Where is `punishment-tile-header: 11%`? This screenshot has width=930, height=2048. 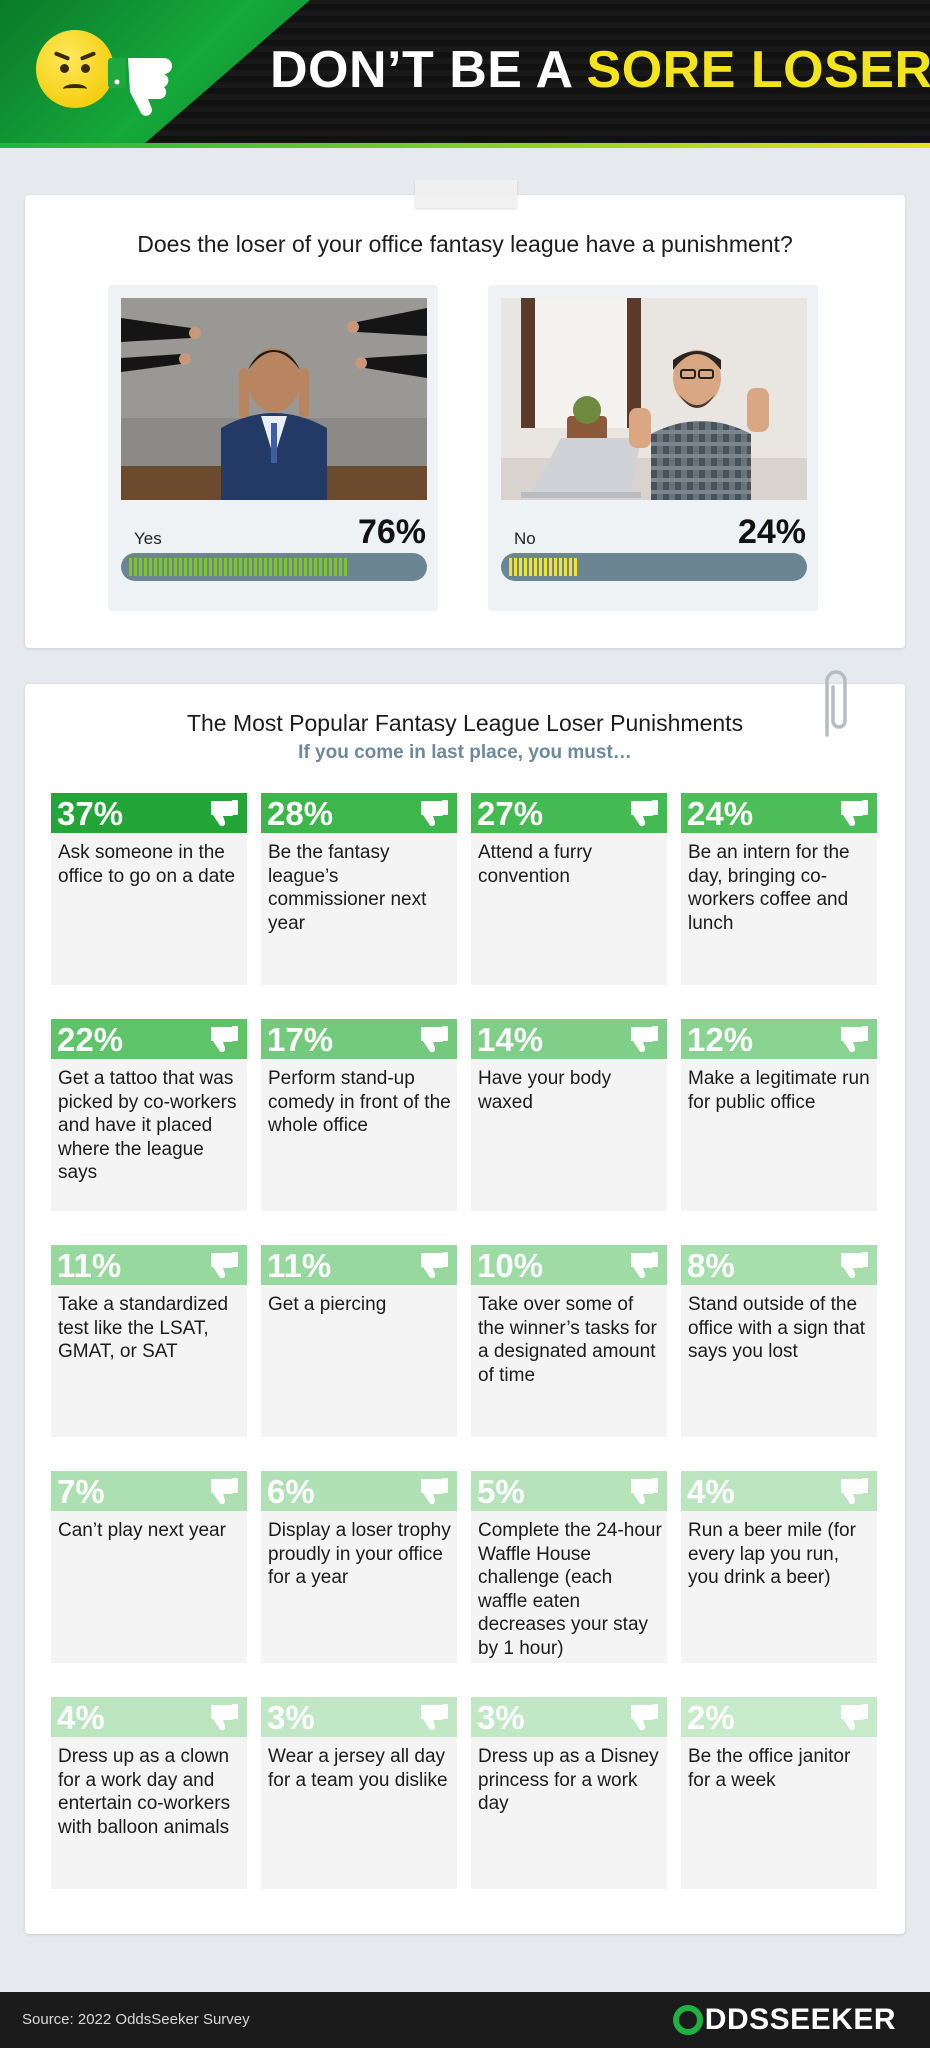 punishment-tile-header: 11% is located at coordinates (359, 1265).